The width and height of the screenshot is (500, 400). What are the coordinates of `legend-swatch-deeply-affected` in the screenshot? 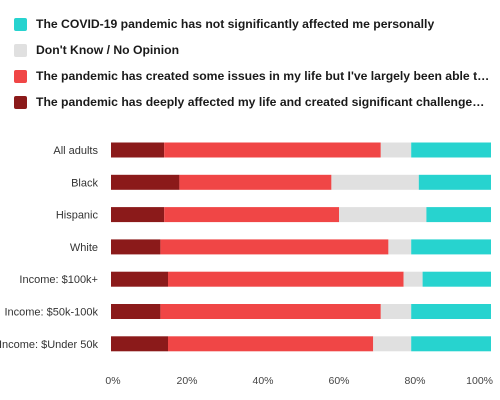 It's located at (20, 102).